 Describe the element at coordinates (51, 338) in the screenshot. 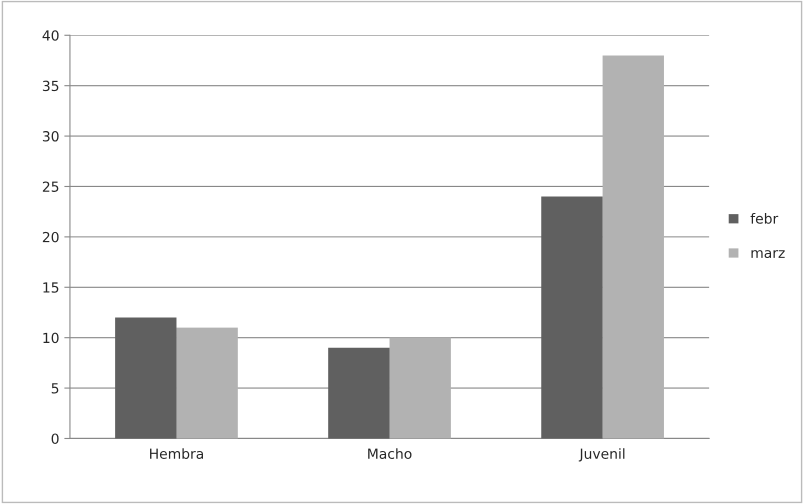

I see `y-tick-label: 10` at that location.